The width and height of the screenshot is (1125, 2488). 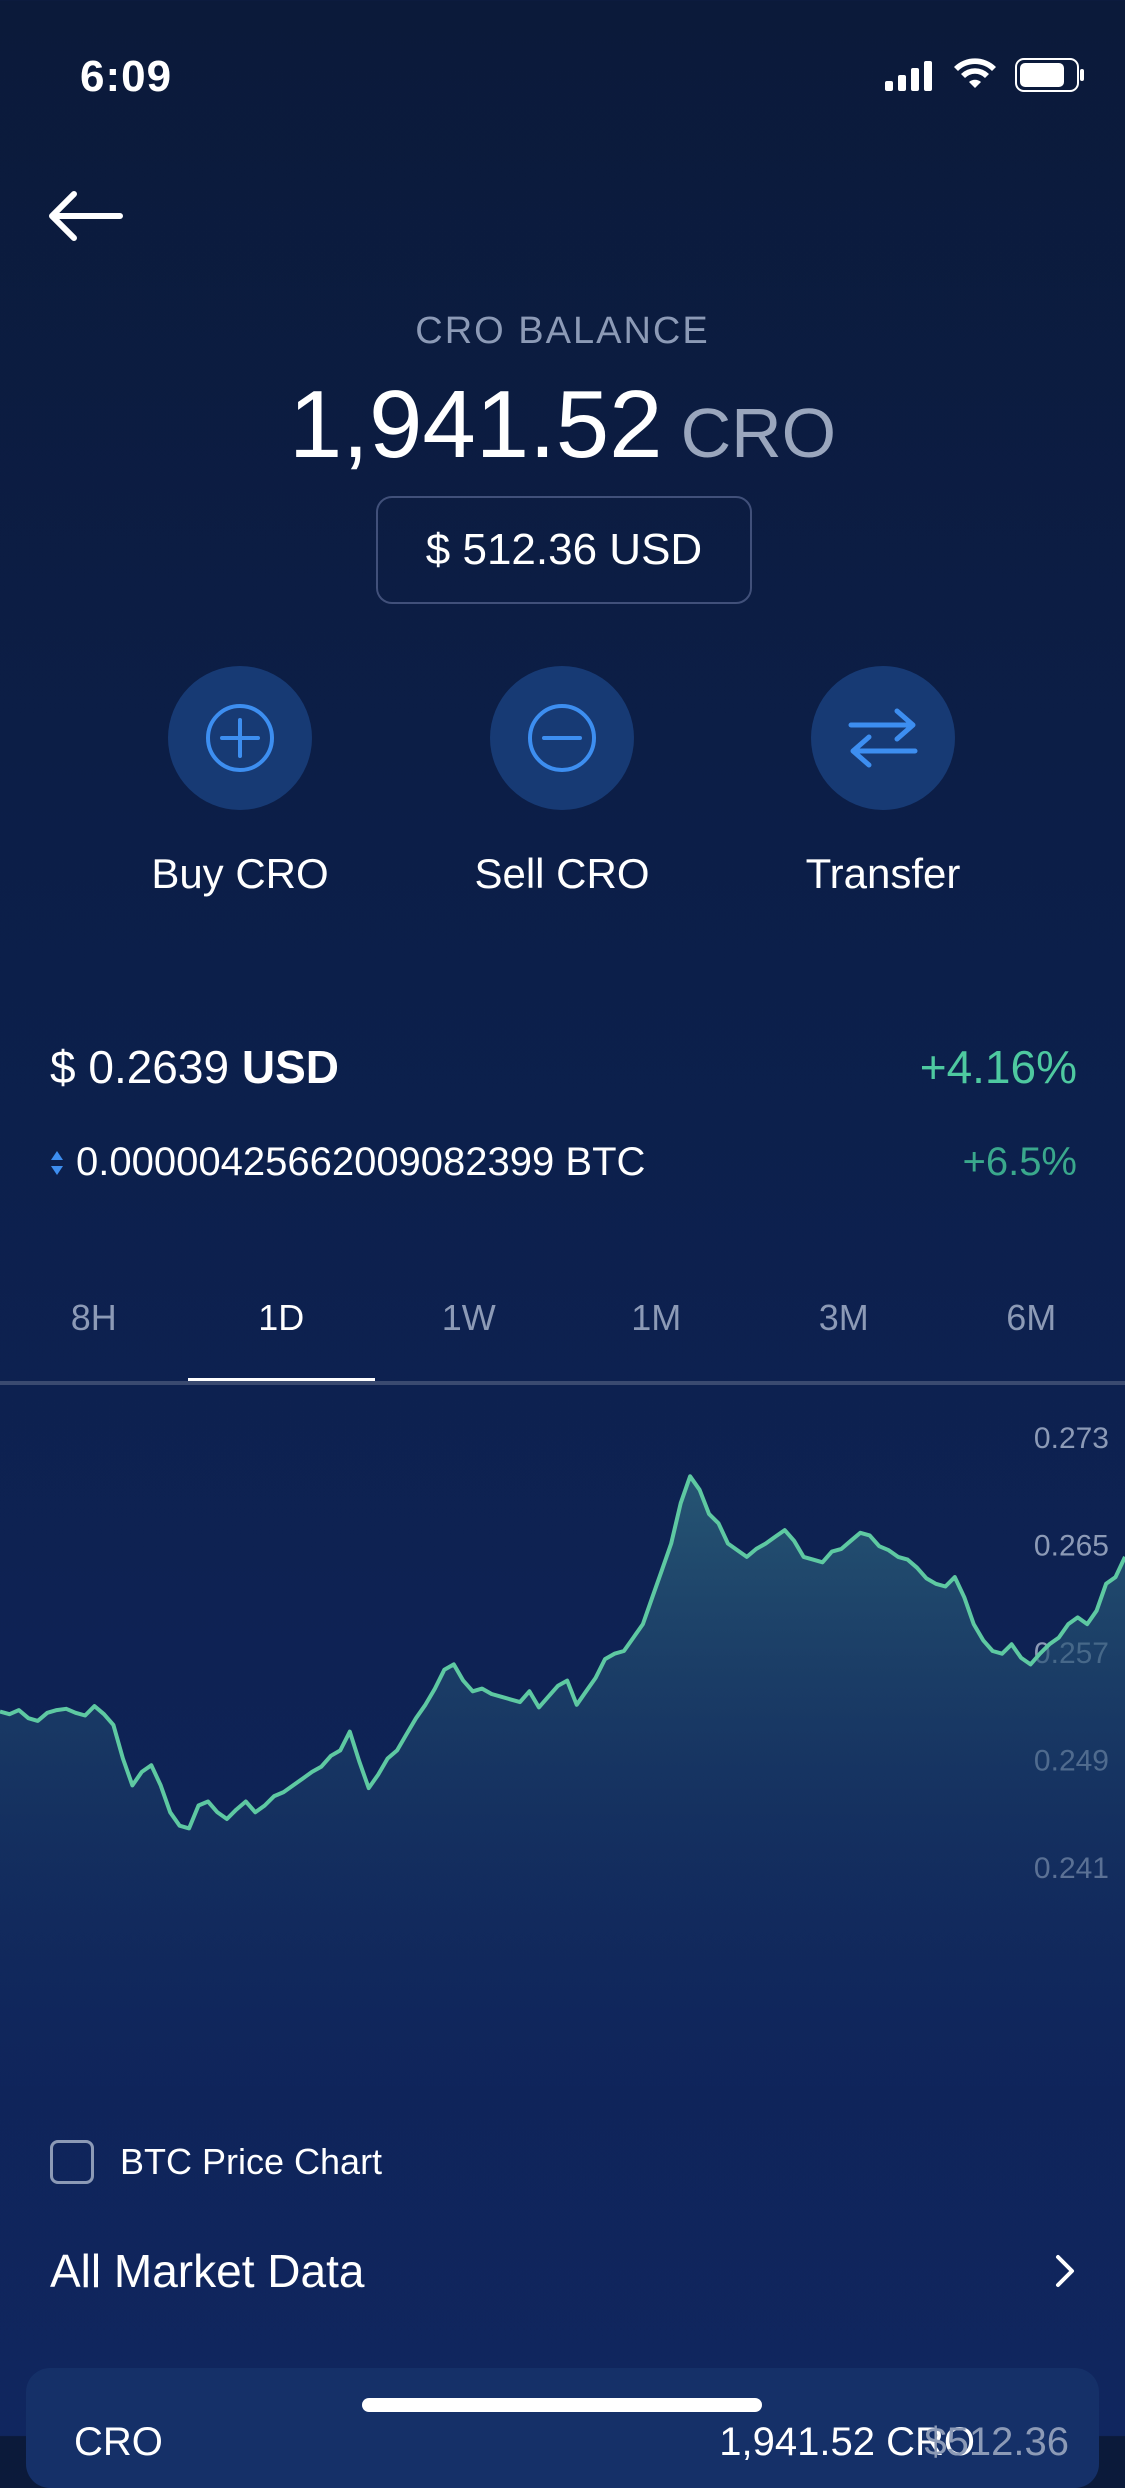 What do you see at coordinates (207, 2271) in the screenshot?
I see `market-label: All Market Data` at bounding box center [207, 2271].